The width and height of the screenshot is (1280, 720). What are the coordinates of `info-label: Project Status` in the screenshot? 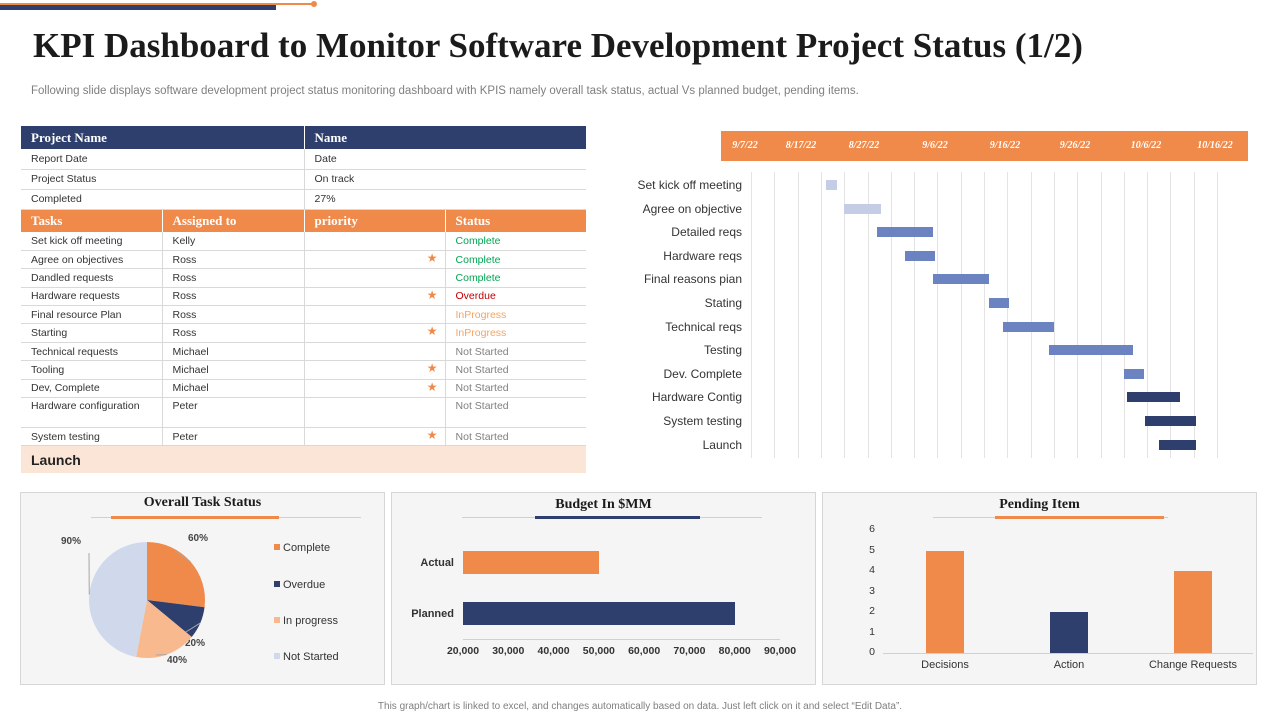 It's located at (163, 179).